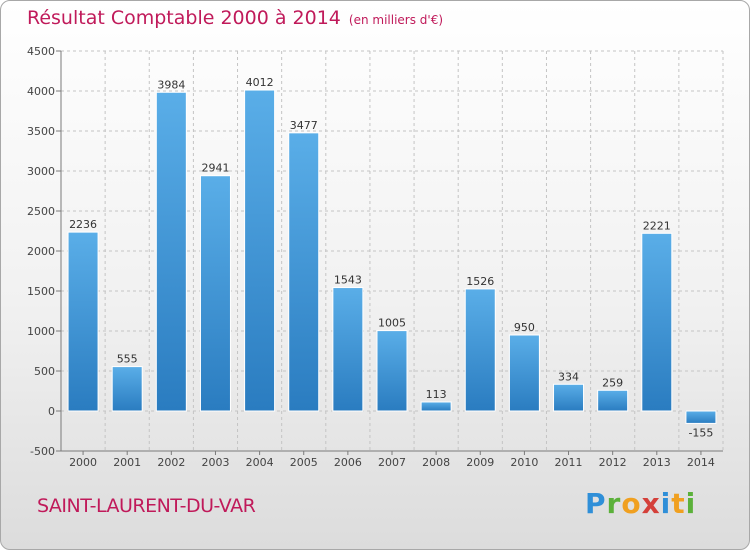 The height and width of the screenshot is (550, 750). Describe the element at coordinates (348, 462) in the screenshot. I see `x-tick-label: 2006` at that location.